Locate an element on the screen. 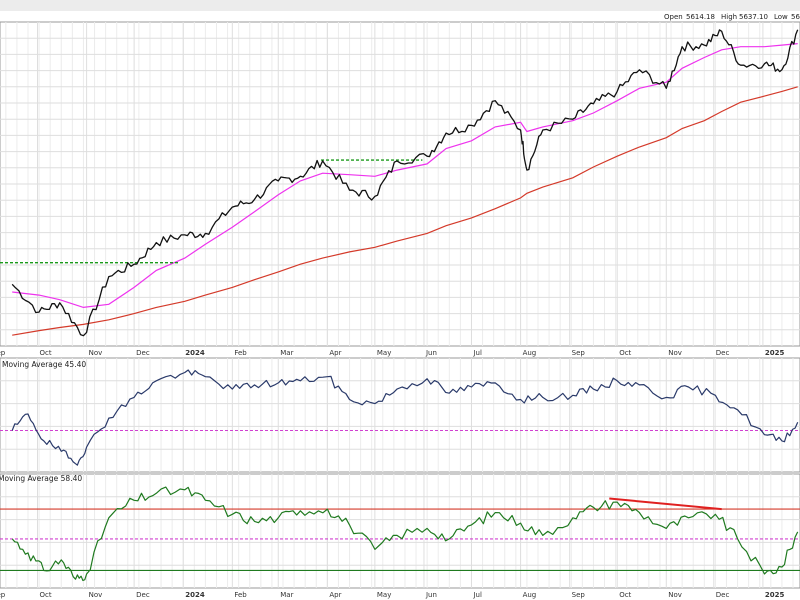 The width and height of the screenshot is (800, 600). oscillator-1-title: Moving Average 45.40 is located at coordinates (44, 364).